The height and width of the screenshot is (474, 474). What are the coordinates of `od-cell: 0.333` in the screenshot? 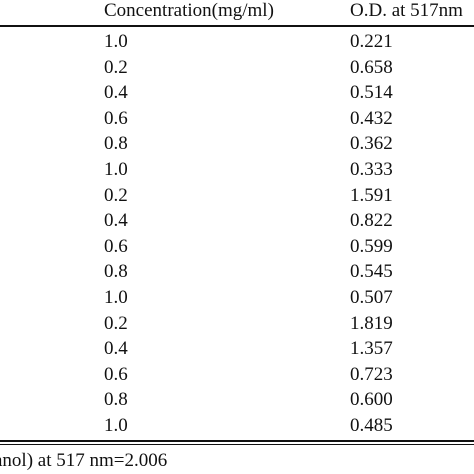 It's located at (371, 169).